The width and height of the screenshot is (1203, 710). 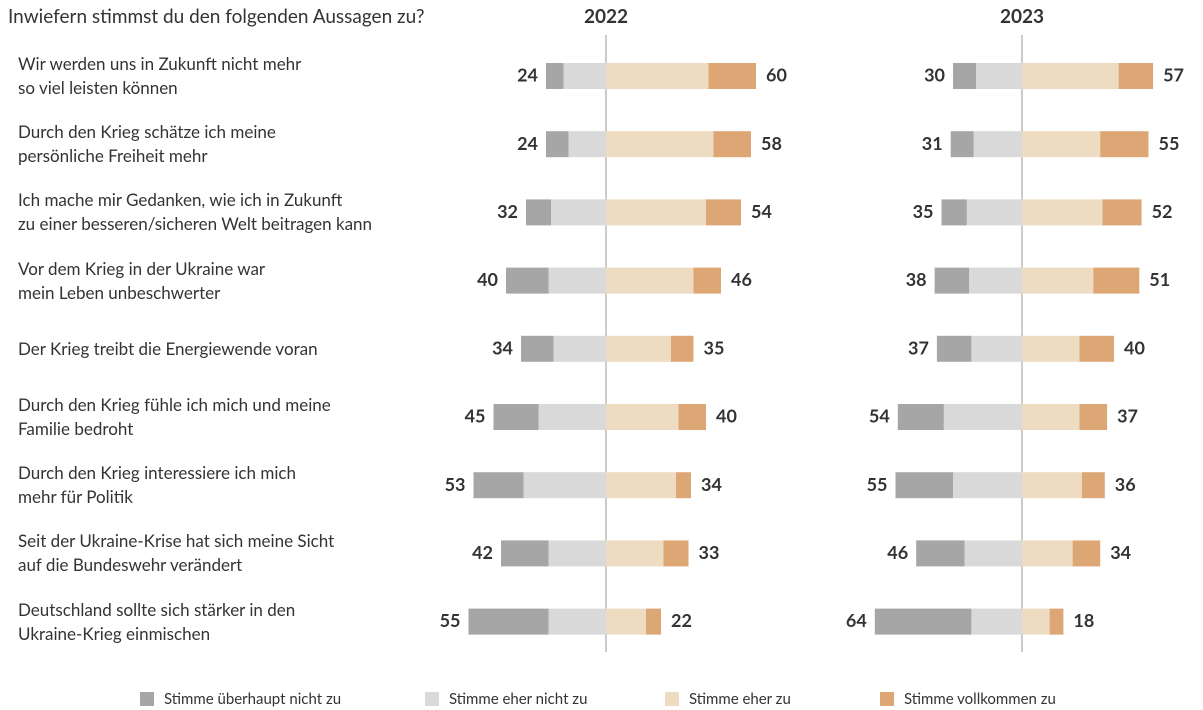 What do you see at coordinates (1159, 279) in the screenshot?
I see `agree-label: 51` at bounding box center [1159, 279].